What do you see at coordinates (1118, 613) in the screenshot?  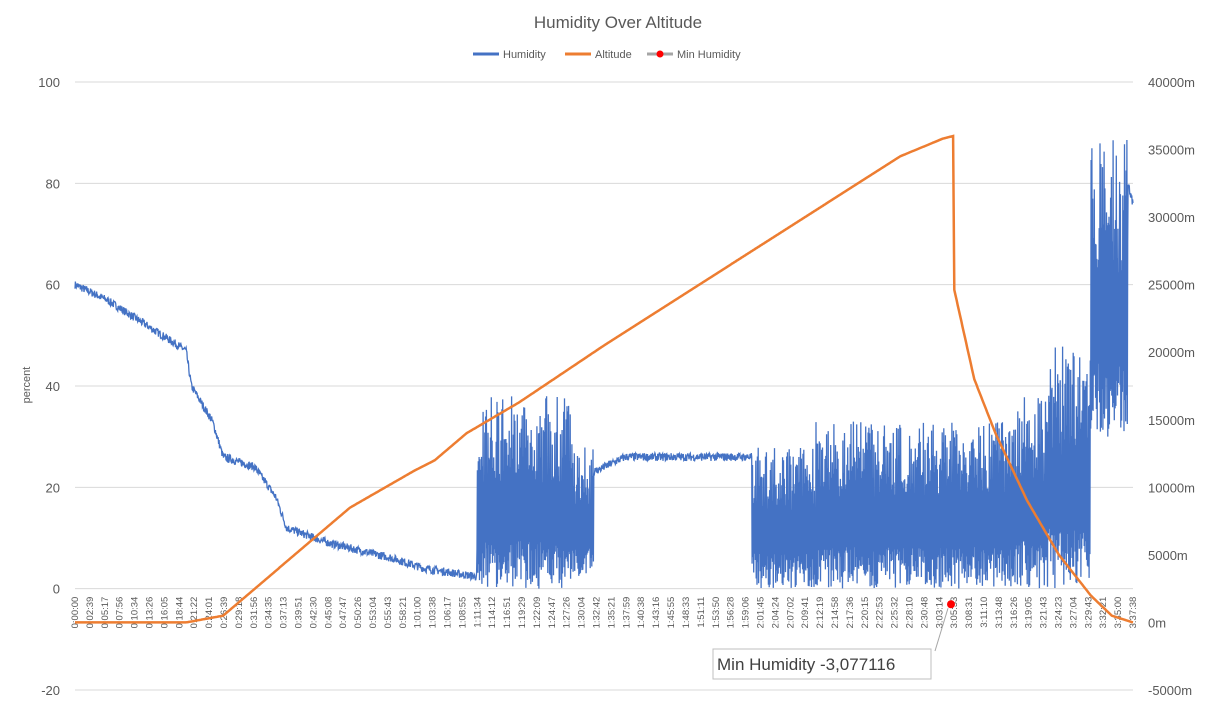 I see `x-tick-label: 3:35:00` at bounding box center [1118, 613].